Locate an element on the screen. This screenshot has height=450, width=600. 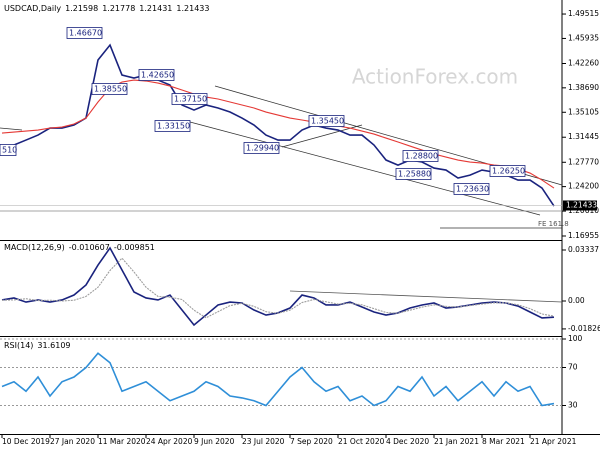
y-tick-label: 1.38690 is located at coordinates (583, 87).